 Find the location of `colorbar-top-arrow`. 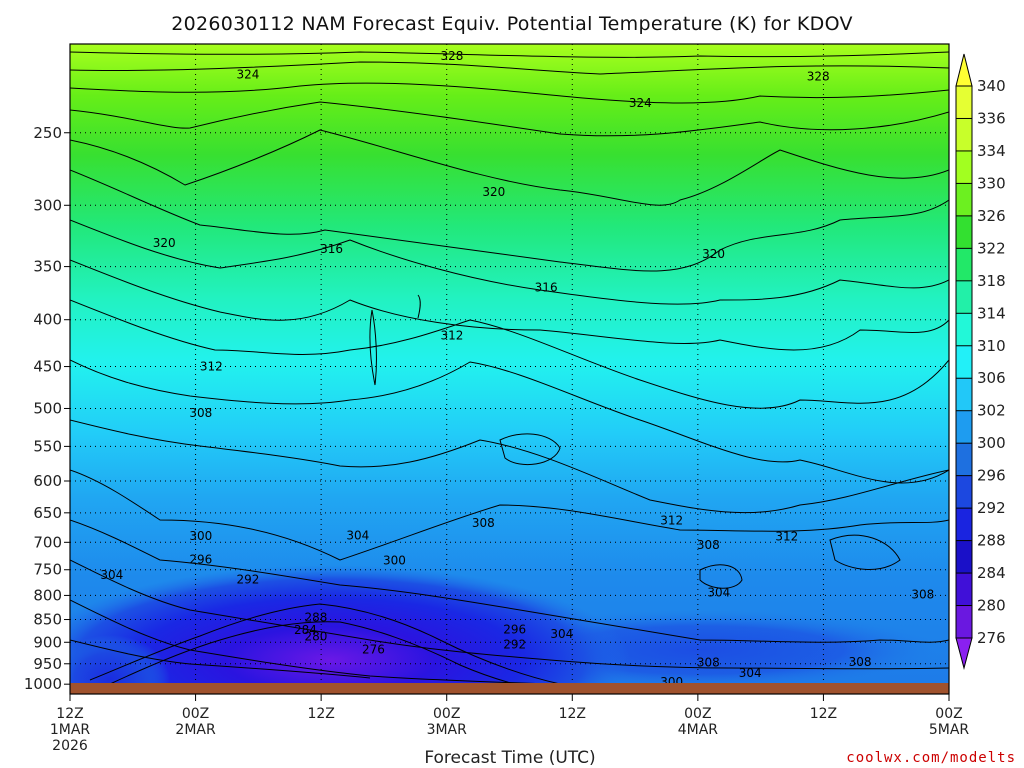

colorbar-top-arrow is located at coordinates (964, 70).